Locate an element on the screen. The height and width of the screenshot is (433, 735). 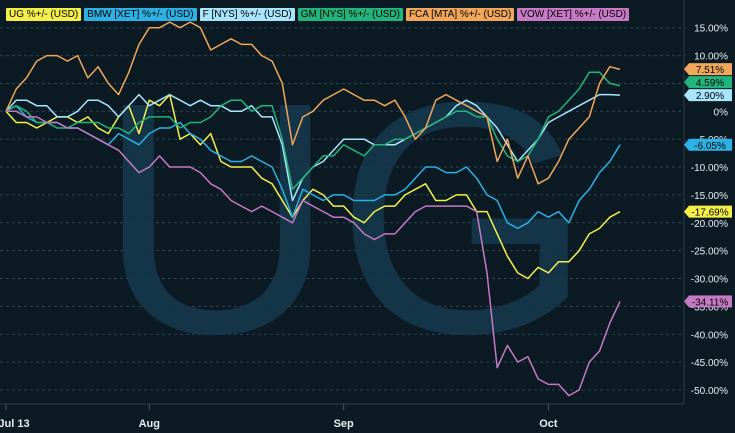
y-tick-label: -50.00% is located at coordinates (709, 391).